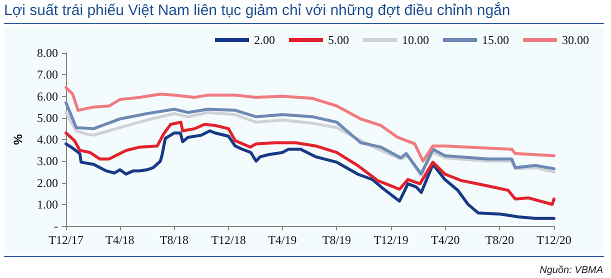 The width and height of the screenshot is (611, 278). What do you see at coordinates (47, 204) in the screenshot?
I see `y-tick-label: 1.00` at bounding box center [47, 204].